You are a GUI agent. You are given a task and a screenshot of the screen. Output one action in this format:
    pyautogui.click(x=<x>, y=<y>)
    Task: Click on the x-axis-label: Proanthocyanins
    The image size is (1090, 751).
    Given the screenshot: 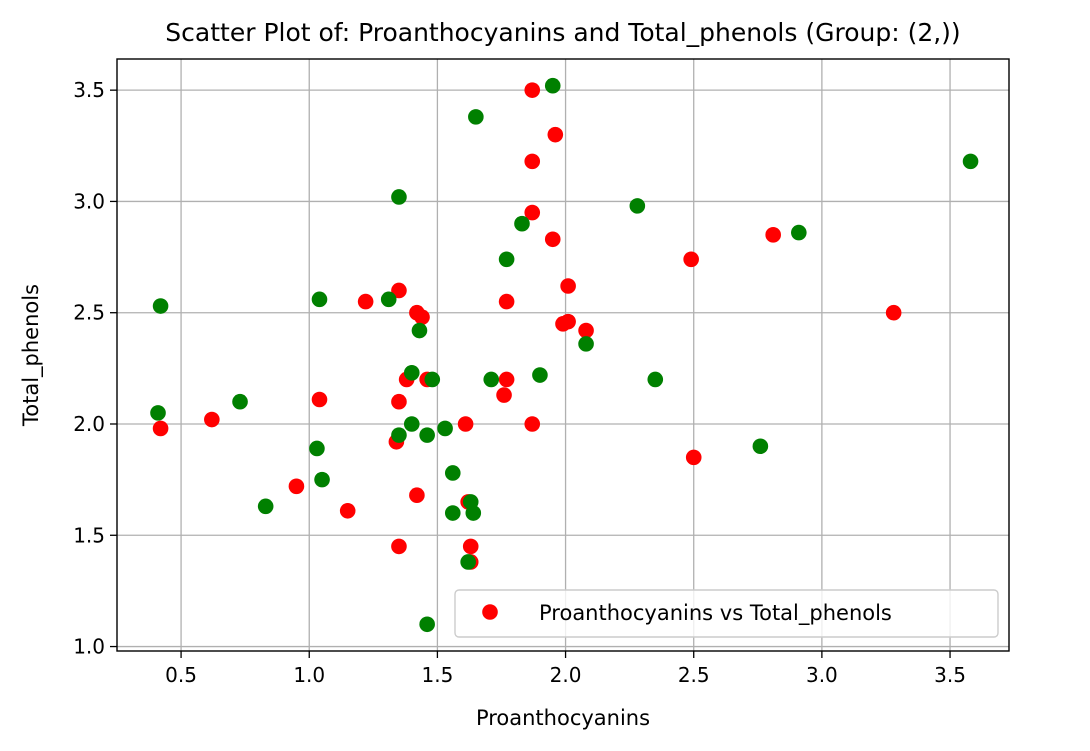 What is the action you would take?
    pyautogui.click(x=563, y=718)
    